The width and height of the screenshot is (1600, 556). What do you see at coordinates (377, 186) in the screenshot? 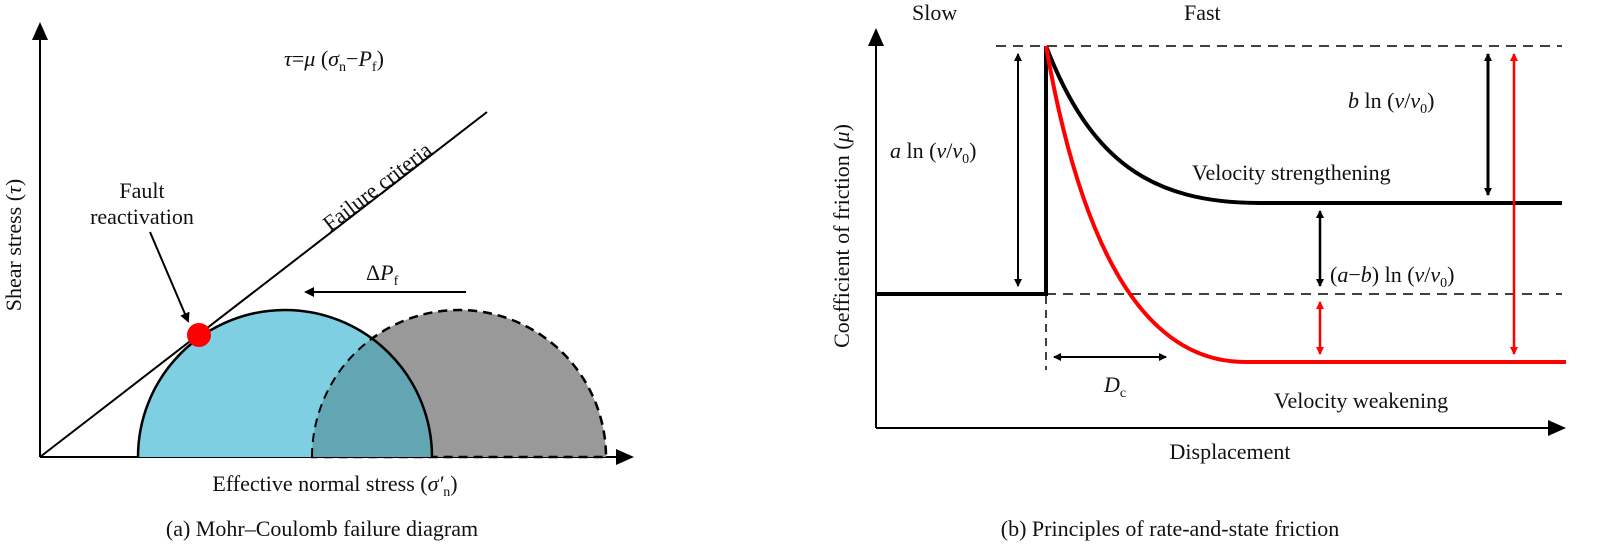
I see `failure-criteria-label: Failure criteria` at bounding box center [377, 186].